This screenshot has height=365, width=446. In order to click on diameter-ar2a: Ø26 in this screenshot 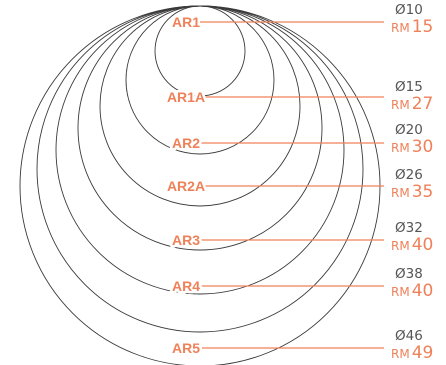, I will do `click(409, 175)`.